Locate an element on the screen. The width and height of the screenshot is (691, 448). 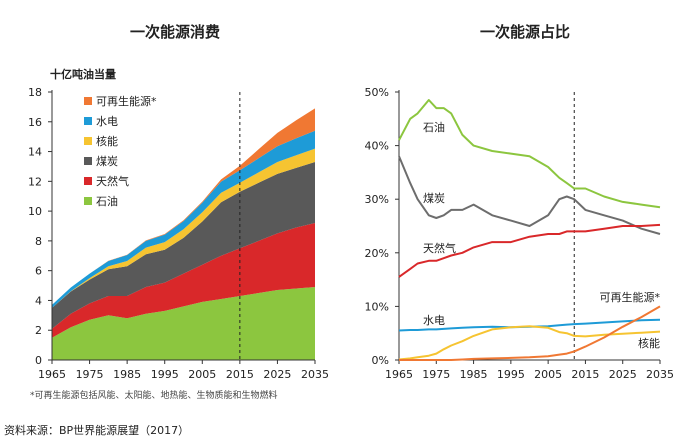
right-y-tick-label: 40% is located at coordinates (377, 146).